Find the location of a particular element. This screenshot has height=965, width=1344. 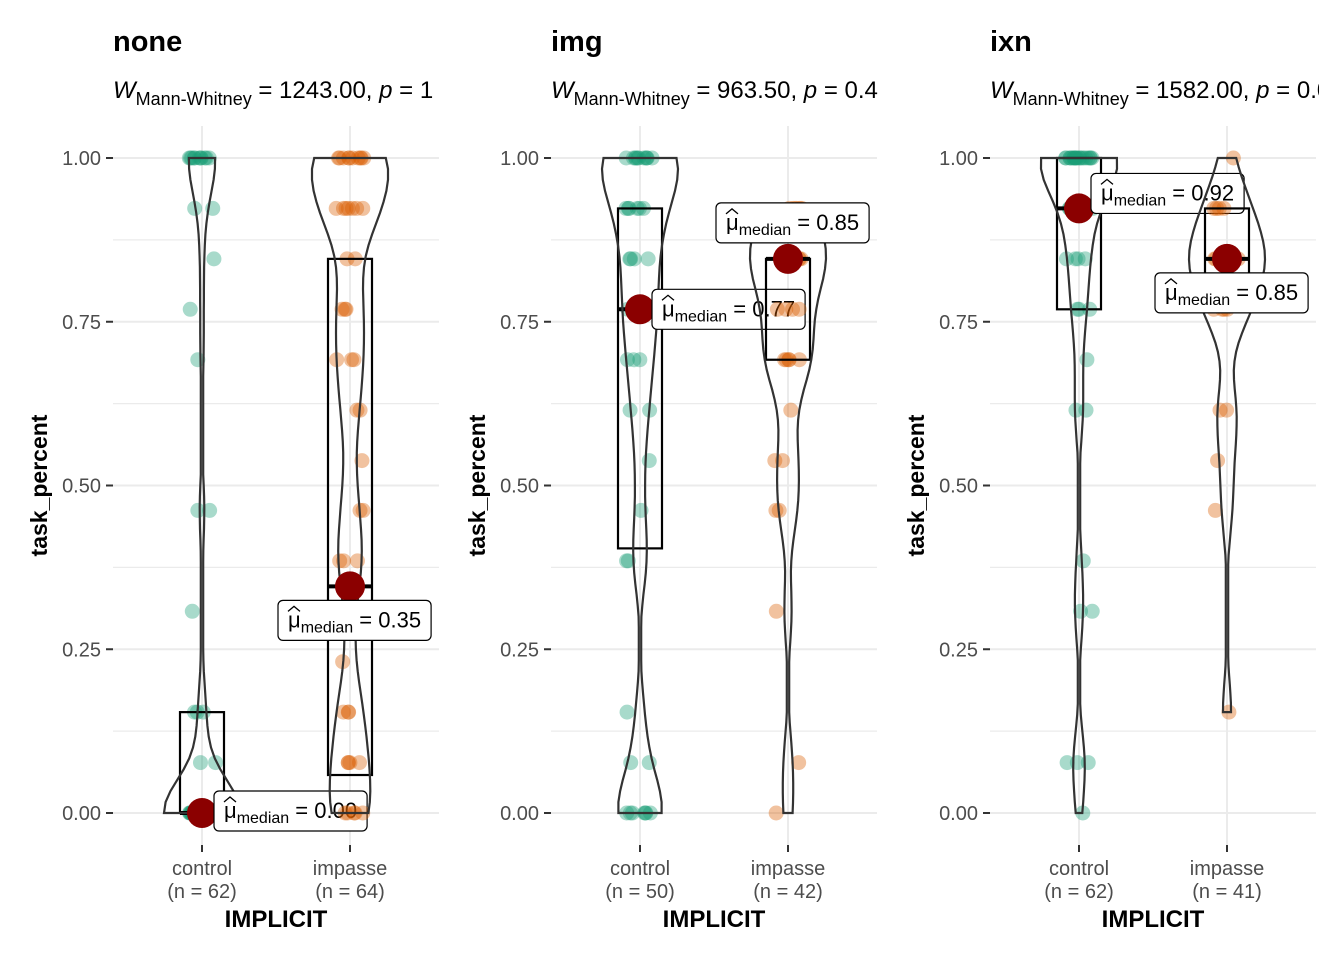

group-control: control(n = 62)μmedian = 0.92 is located at coordinates (1142, 526).